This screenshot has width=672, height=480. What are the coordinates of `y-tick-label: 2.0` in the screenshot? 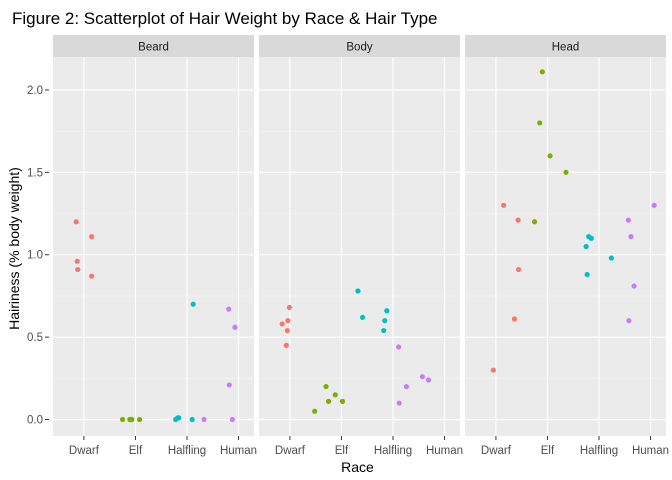 It's located at (35, 91).